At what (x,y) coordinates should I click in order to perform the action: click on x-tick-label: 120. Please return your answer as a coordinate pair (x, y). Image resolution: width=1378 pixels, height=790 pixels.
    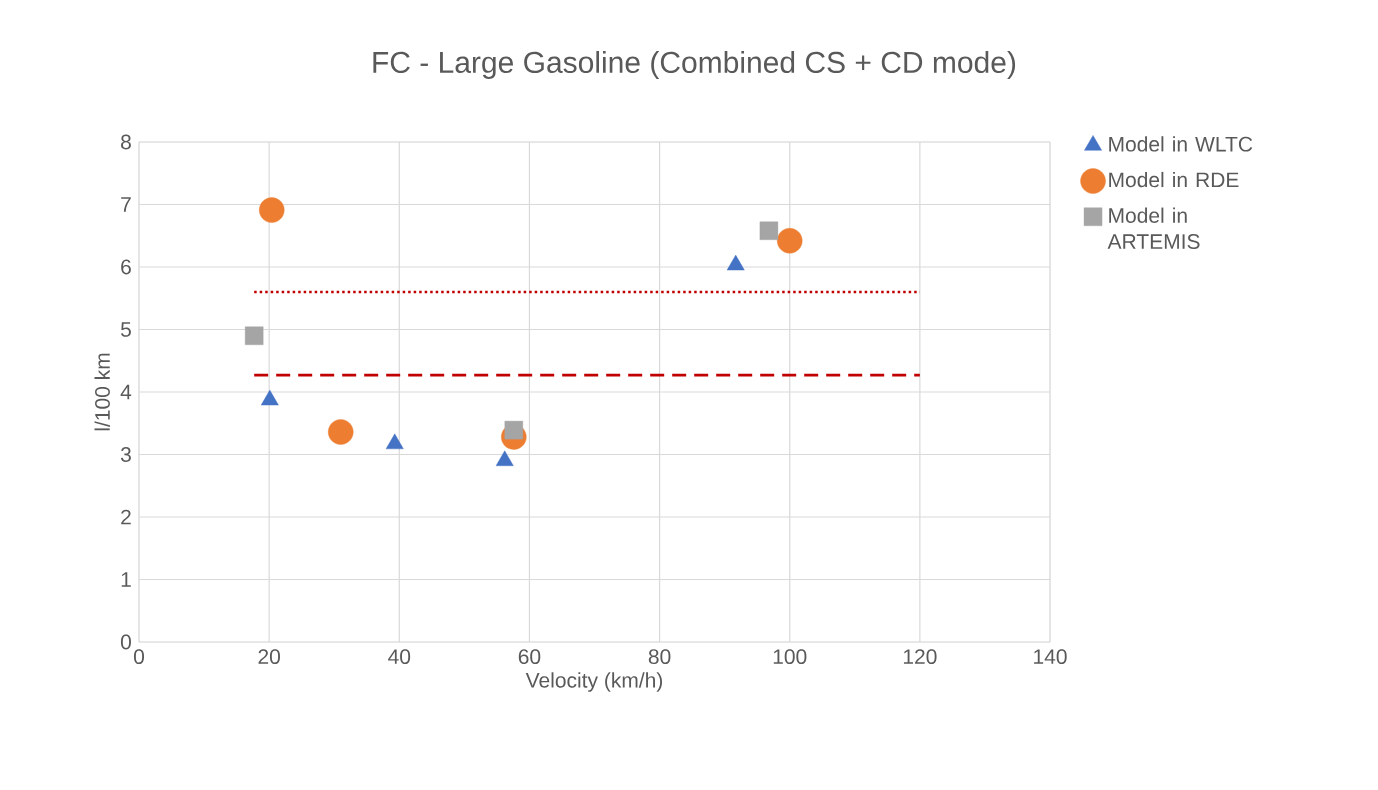
    Looking at the image, I should click on (920, 657).